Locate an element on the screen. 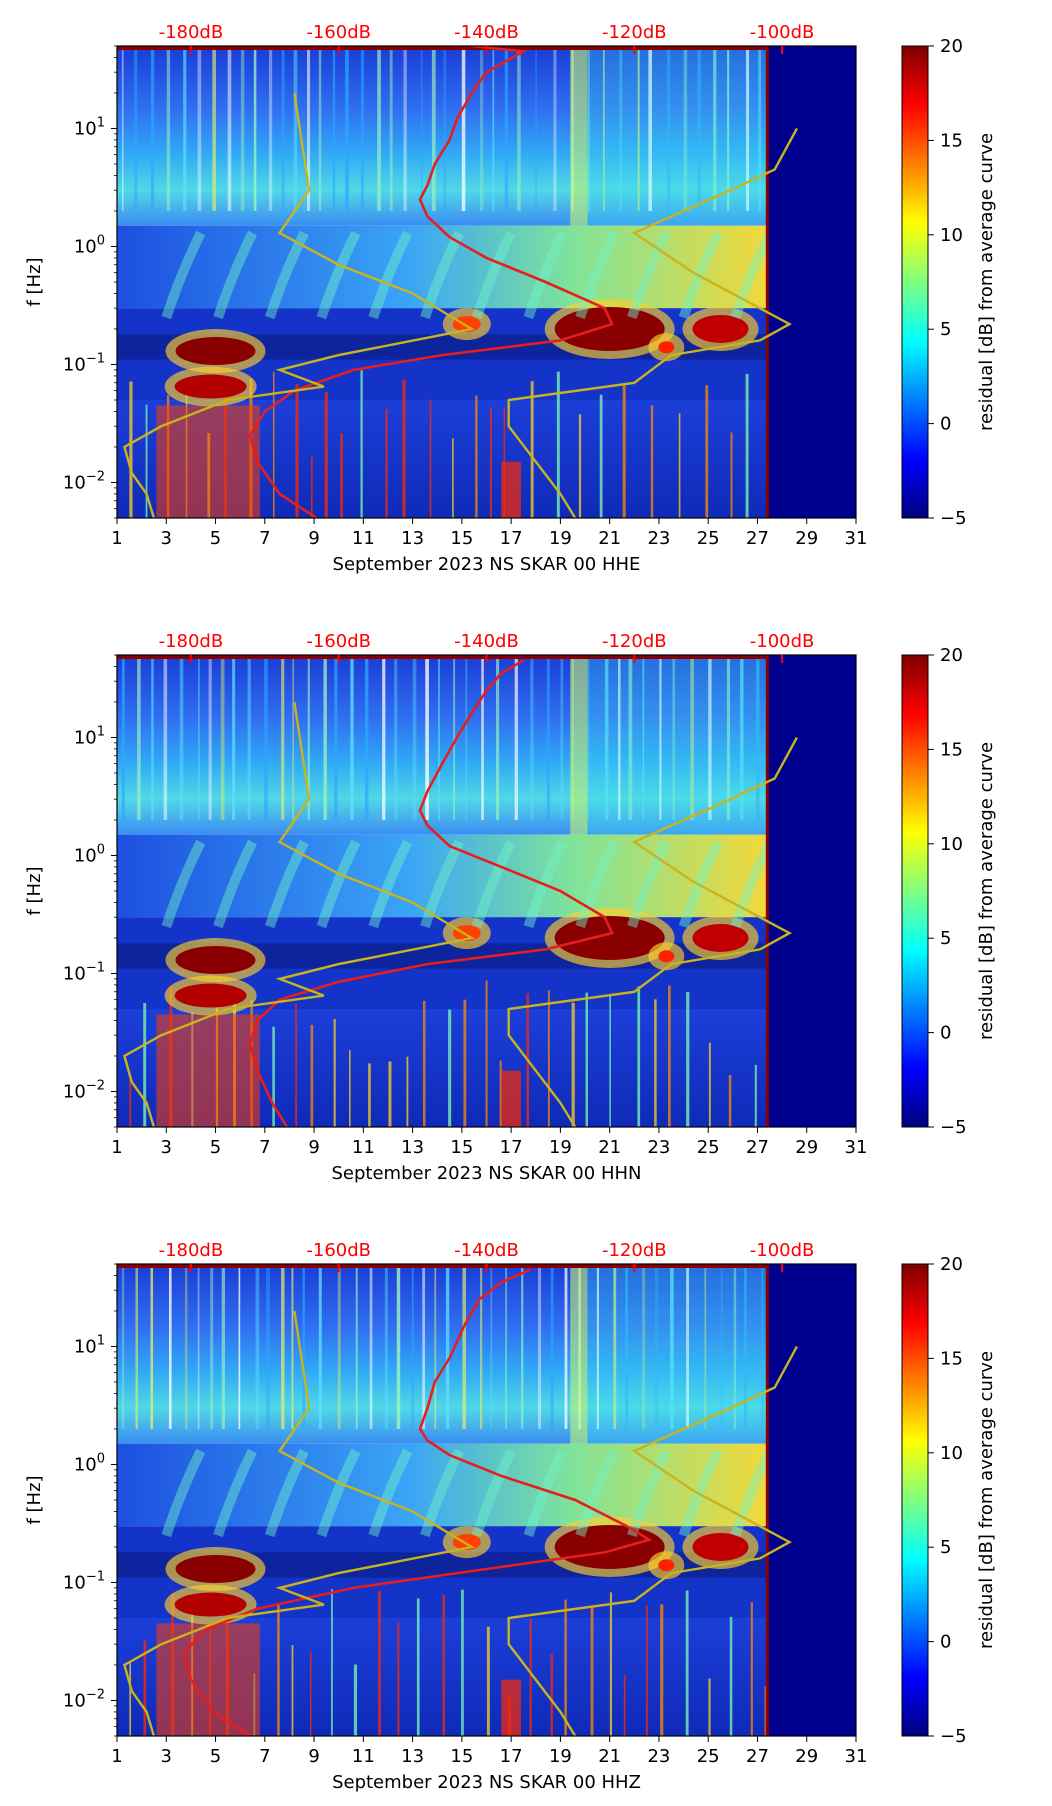  x-tick-label: 7 is located at coordinates (264, 538).